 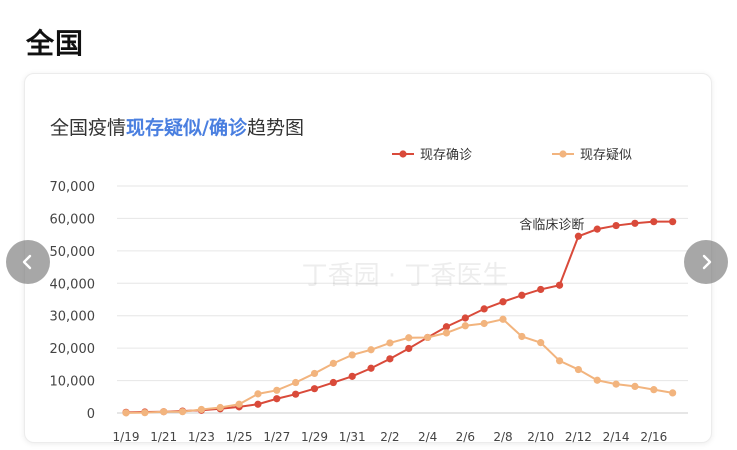 What do you see at coordinates (88, 128) in the screenshot?
I see `chart-title-part-1: 全国疫情` at bounding box center [88, 128].